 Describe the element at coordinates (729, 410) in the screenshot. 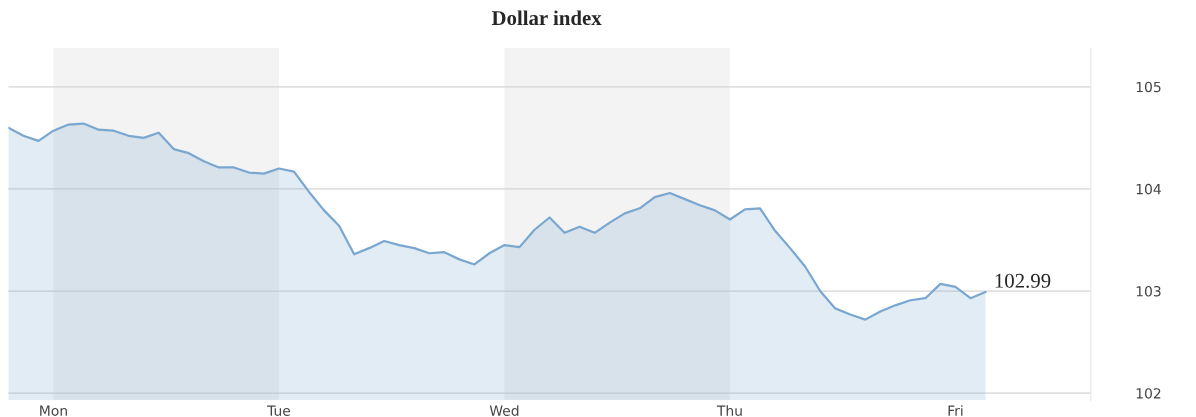

I see `x-tick-label: Thu` at that location.